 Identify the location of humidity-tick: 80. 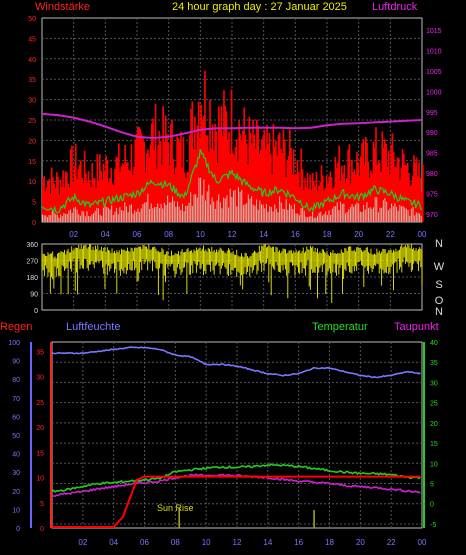
(16, 380).